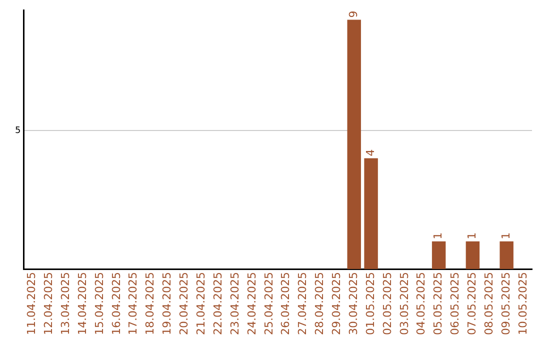 The width and height of the screenshot is (540, 340). What do you see at coordinates (65, 304) in the screenshot?
I see `x-tick-label: 13.04.2025` at bounding box center [65, 304].